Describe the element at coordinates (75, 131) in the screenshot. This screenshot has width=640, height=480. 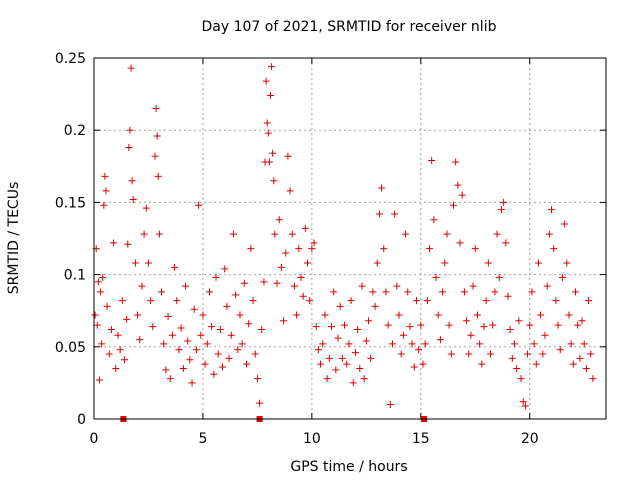
I see `y-tick-label: 0.2` at that location.